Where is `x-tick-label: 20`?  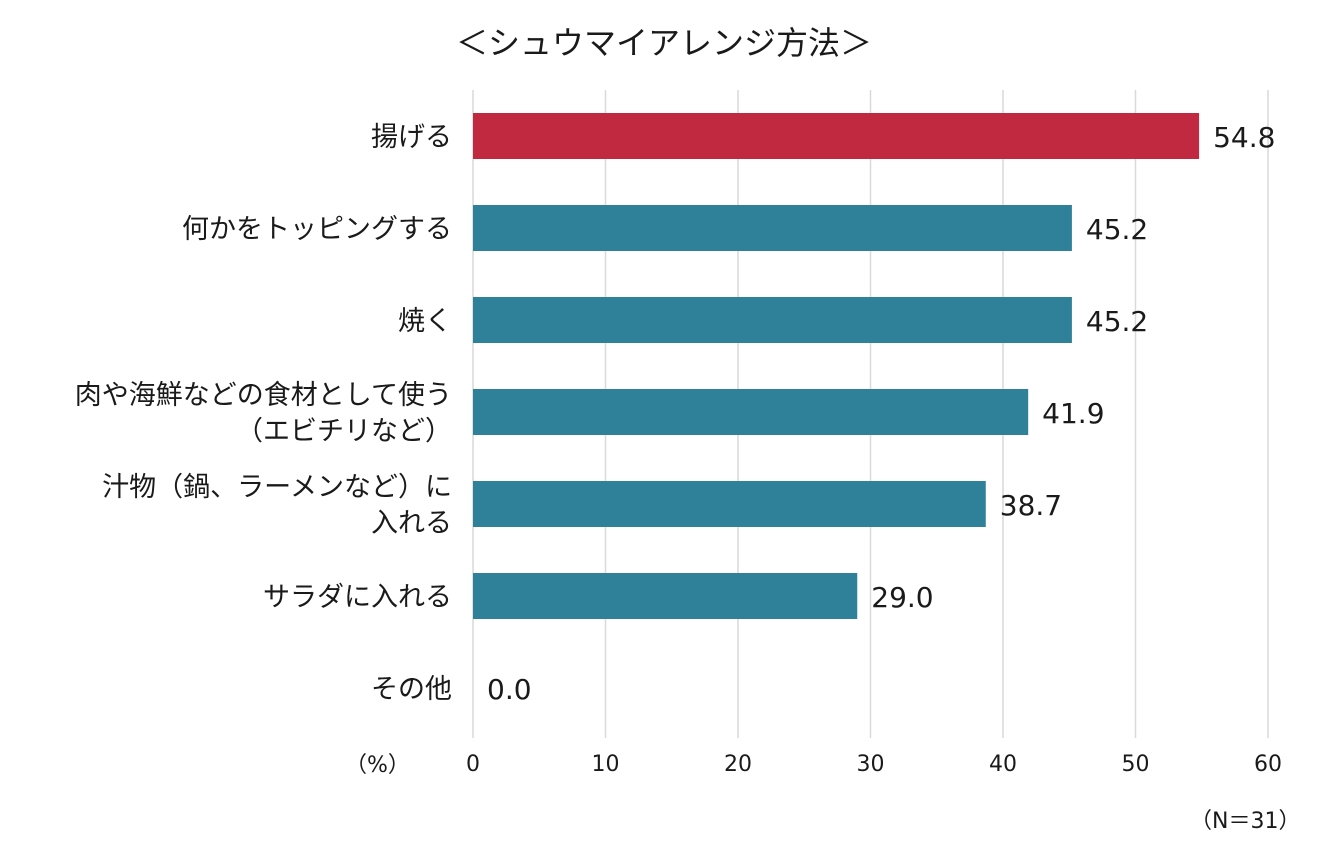
x-tick-label: 20 is located at coordinates (738, 764).